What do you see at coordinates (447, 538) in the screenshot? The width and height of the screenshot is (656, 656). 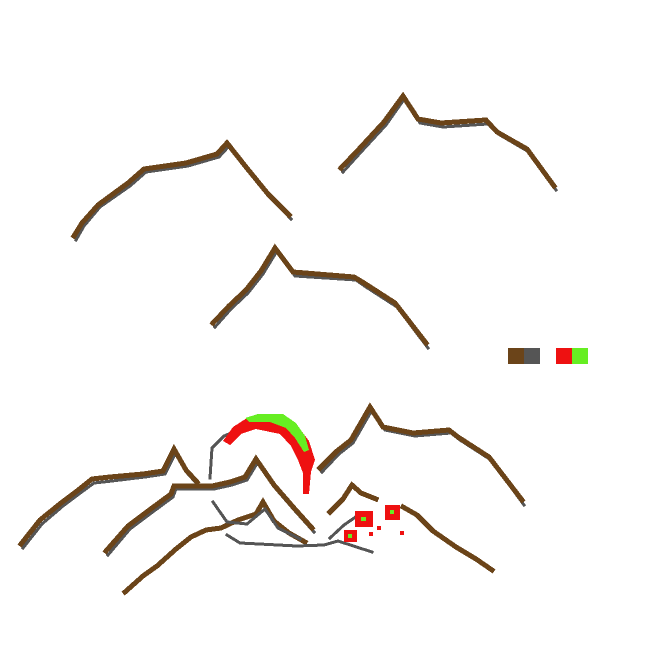 I see `mountain-foreground-right-outline` at bounding box center [447, 538].